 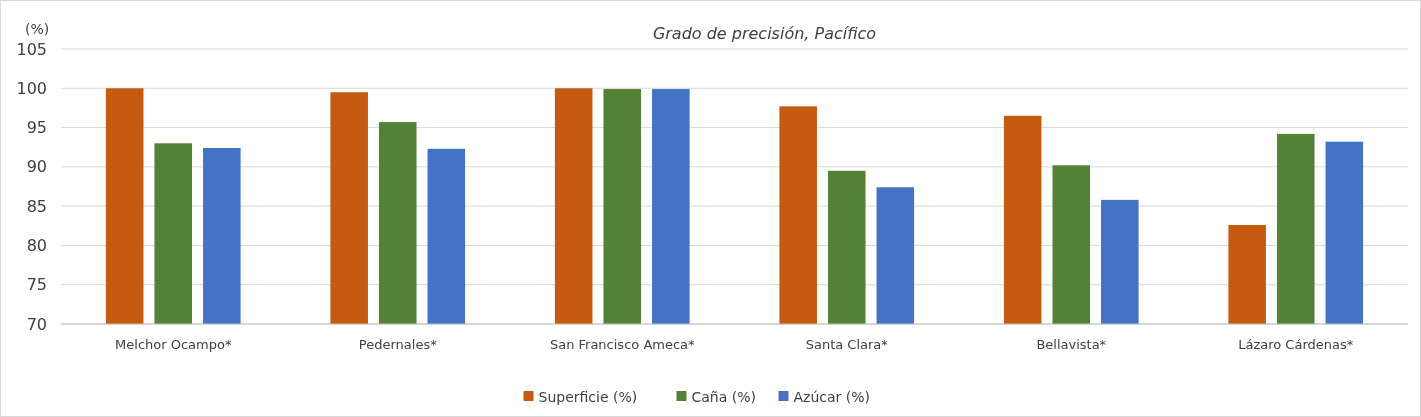 What do you see at coordinates (31, 49) in the screenshot?
I see `y-tick-label: 105` at bounding box center [31, 49].